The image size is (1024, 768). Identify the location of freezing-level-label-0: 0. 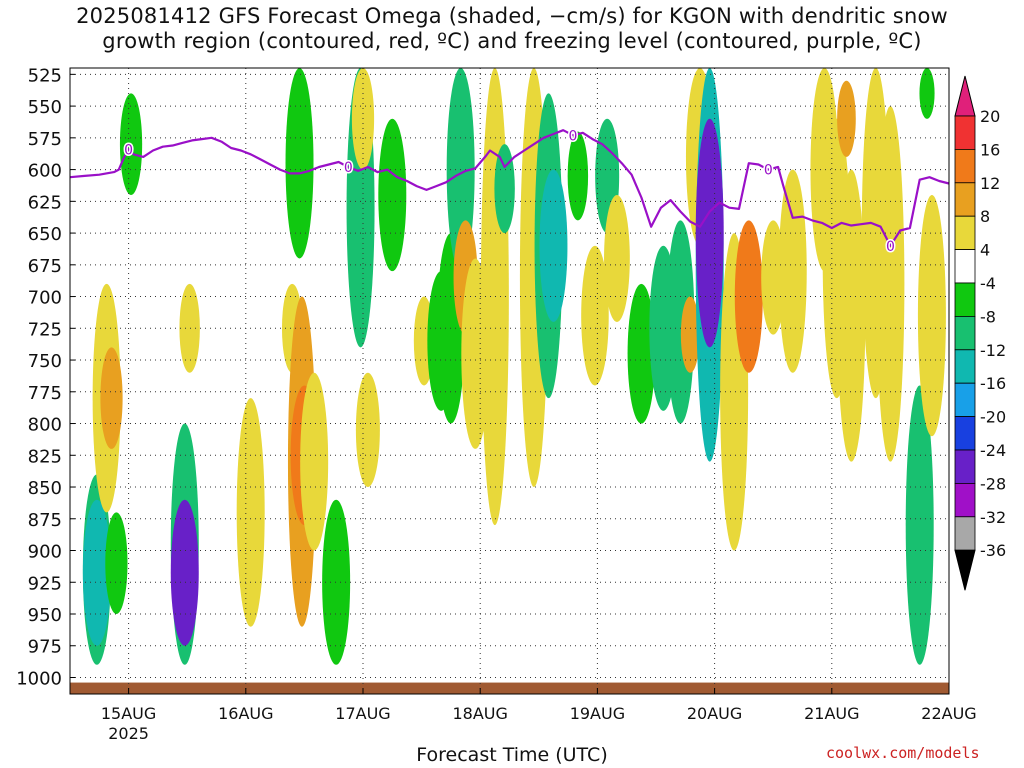
(128, 150).